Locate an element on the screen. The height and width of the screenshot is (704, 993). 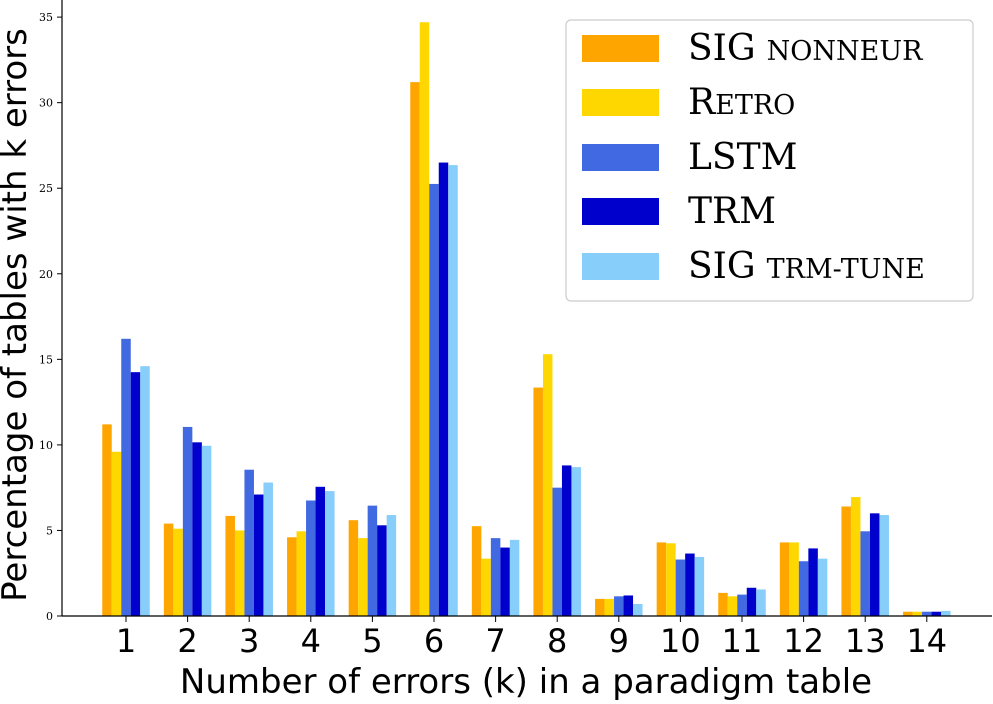
bar-retro-k13 is located at coordinates (855, 556).